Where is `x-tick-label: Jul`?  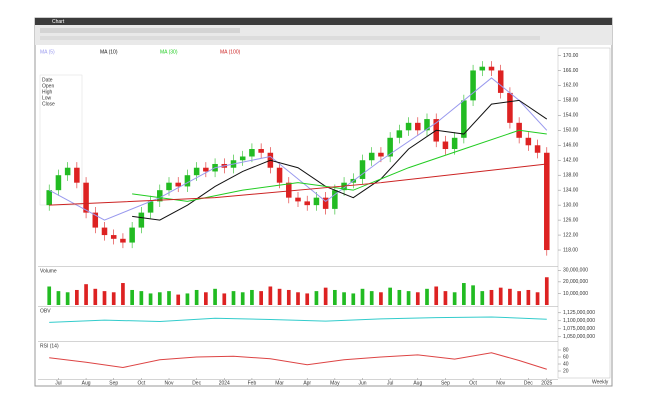
x-tick-label: Jul is located at coordinates (390, 383).